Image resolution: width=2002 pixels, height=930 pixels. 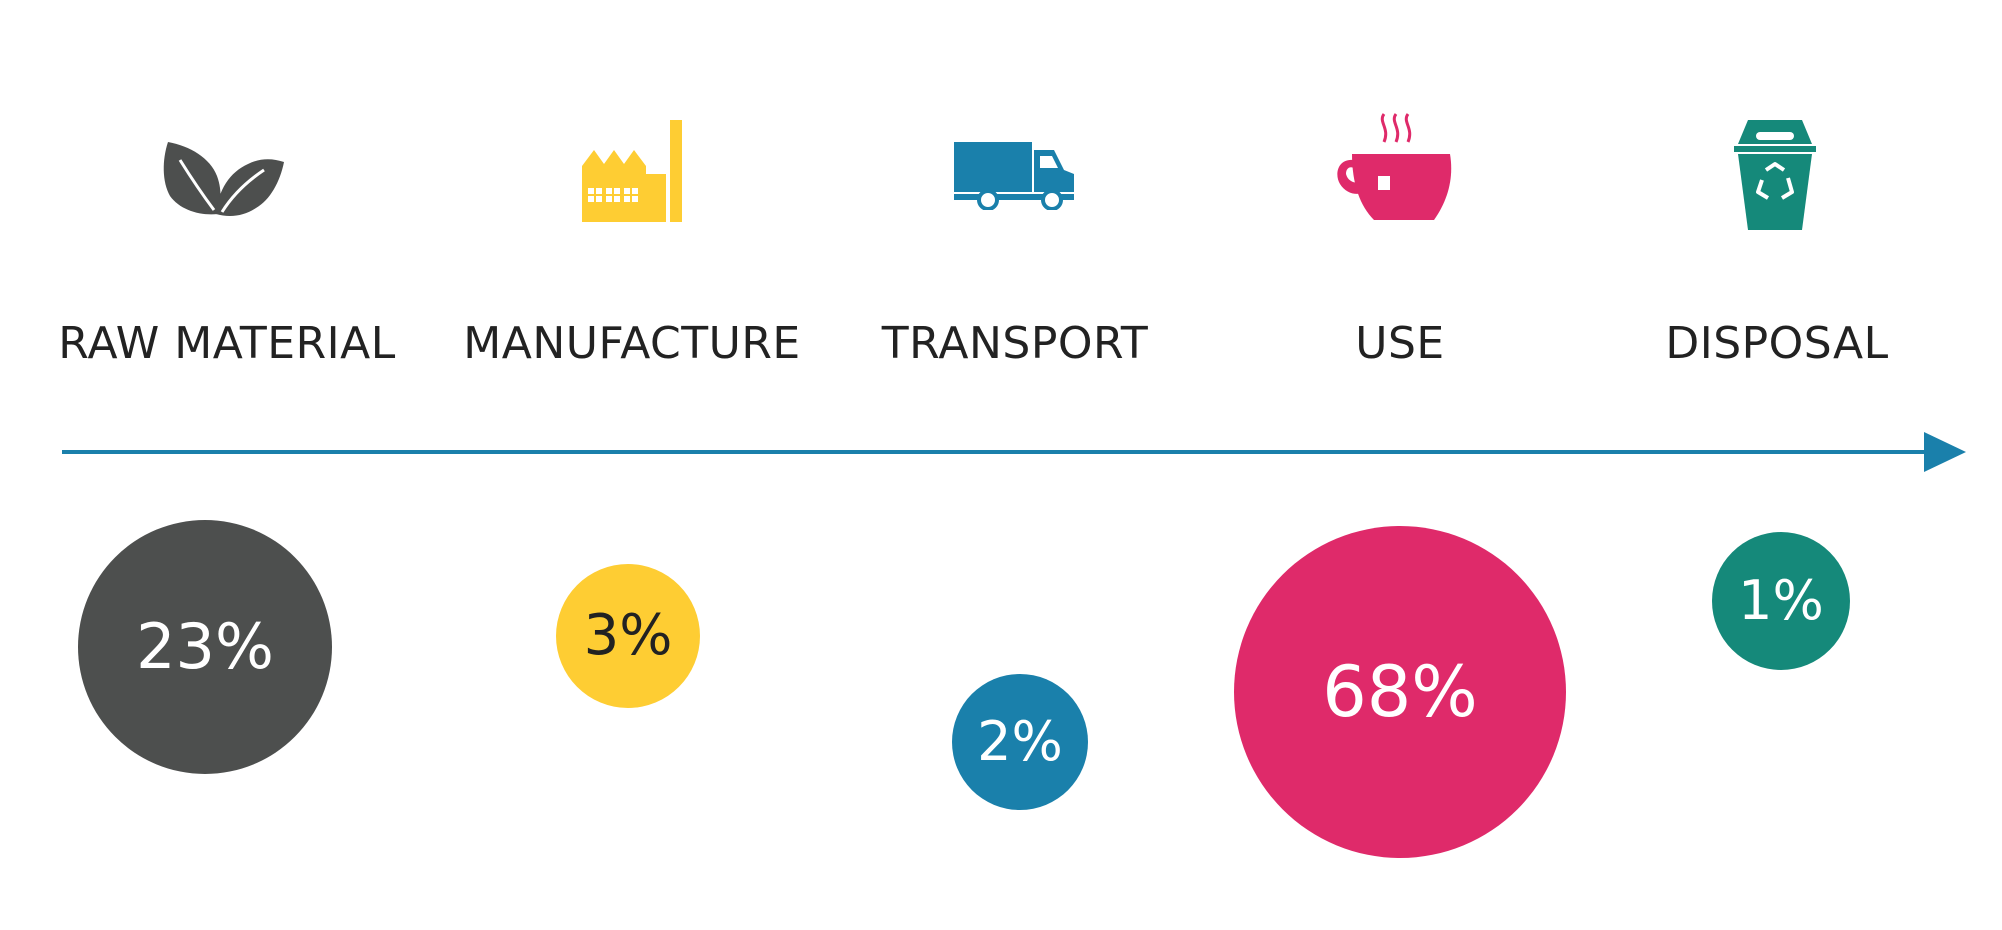 I want to click on stage-label-raw-material: RAW MATERIAL, so click(x=227, y=343).